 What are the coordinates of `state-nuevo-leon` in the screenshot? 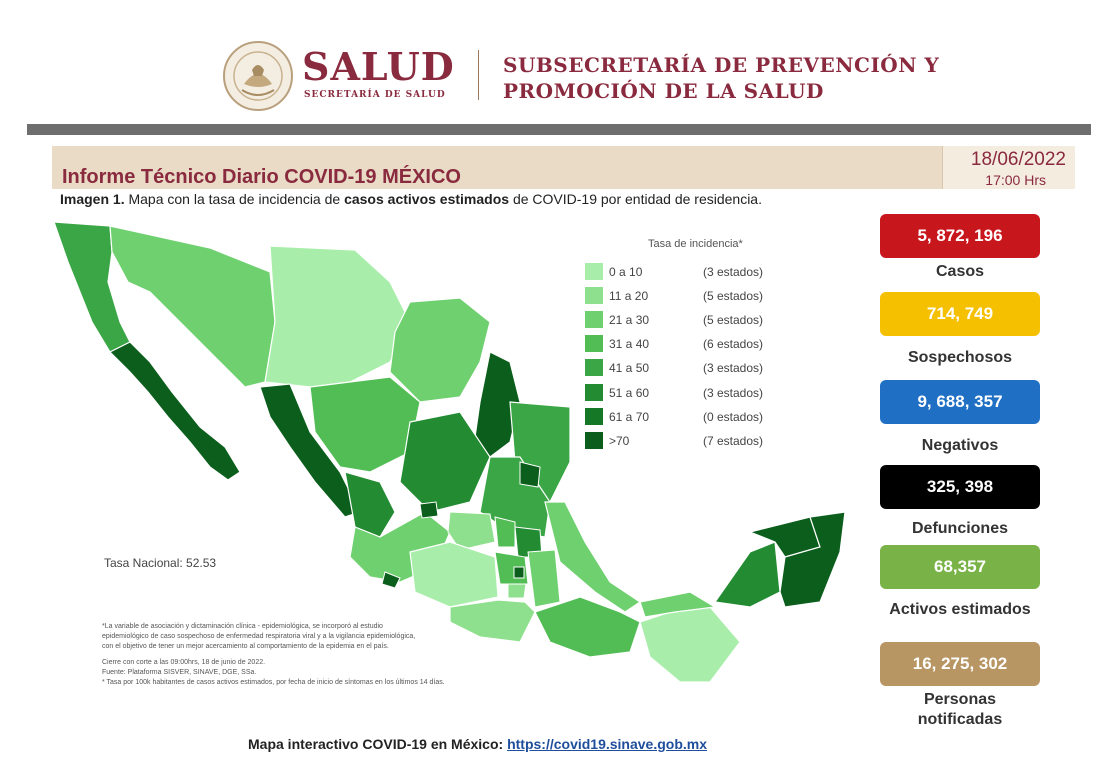 It's located at (497, 404).